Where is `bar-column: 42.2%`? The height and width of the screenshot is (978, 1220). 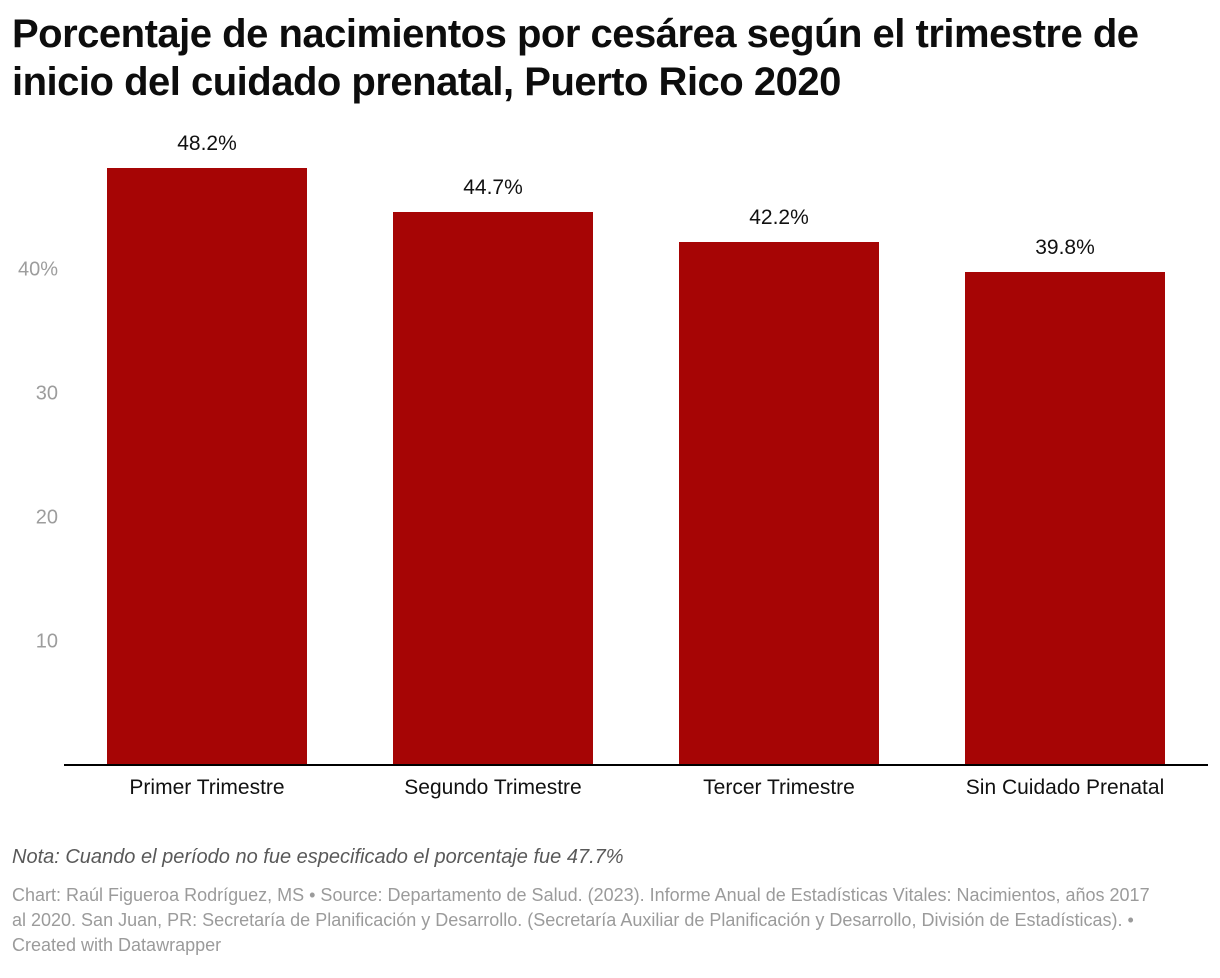
bar-column: 42.2% is located at coordinates (779, 455).